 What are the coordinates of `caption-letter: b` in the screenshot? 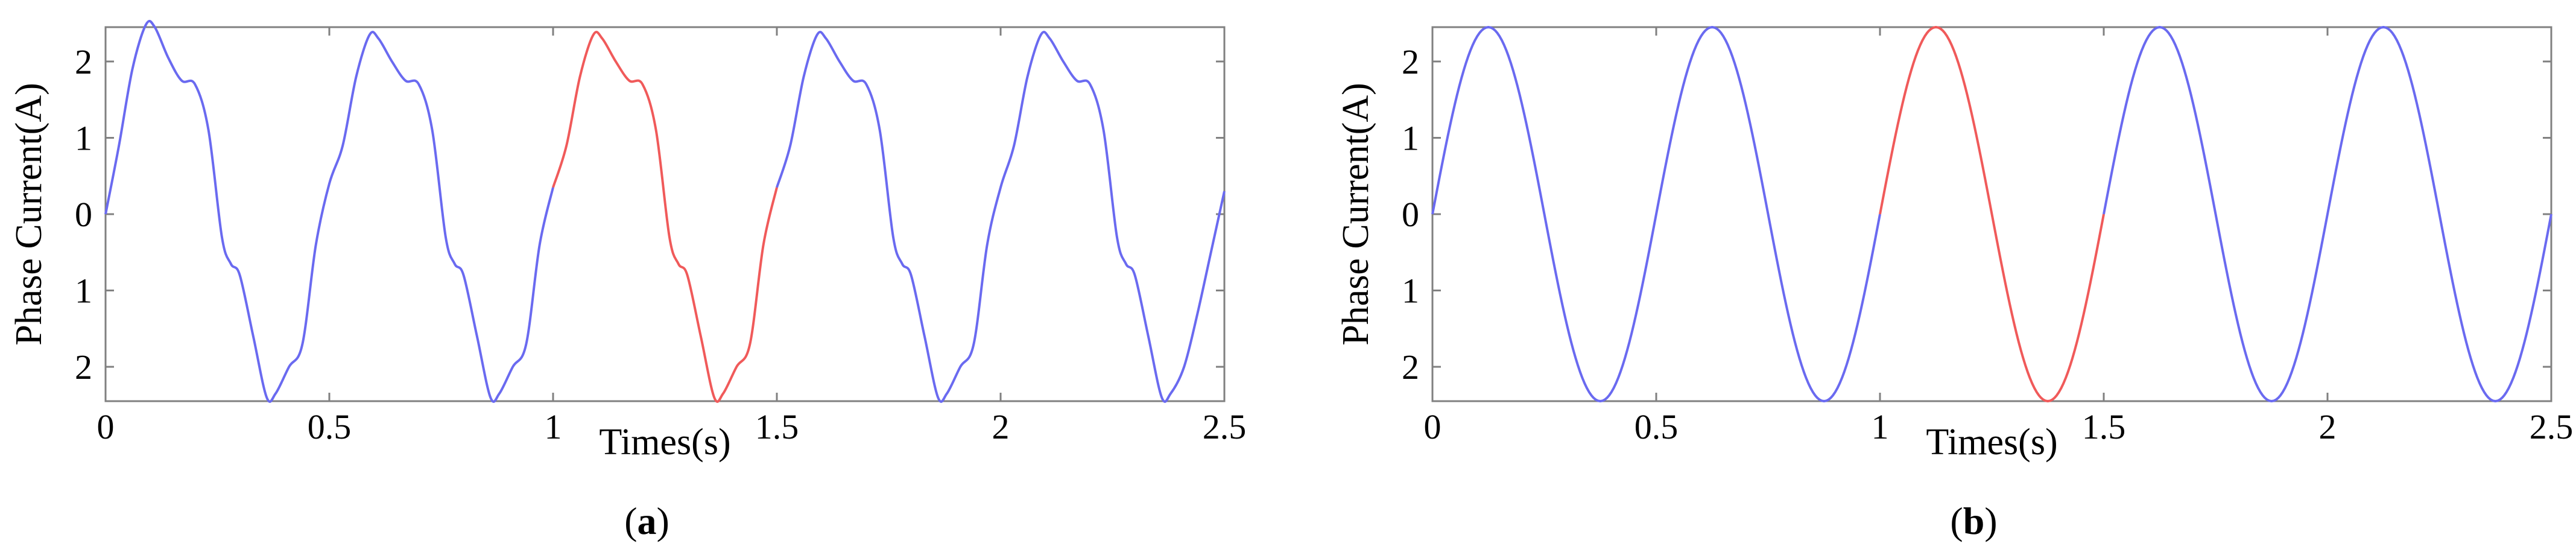 It's located at (1974, 520).